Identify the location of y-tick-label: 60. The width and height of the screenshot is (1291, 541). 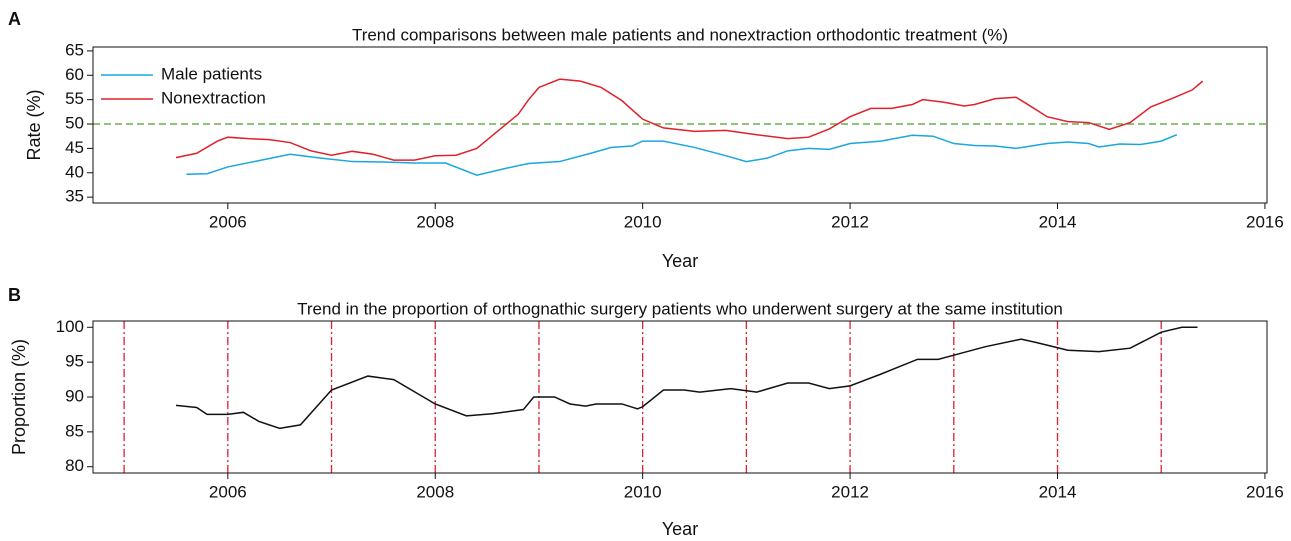
(74, 74).